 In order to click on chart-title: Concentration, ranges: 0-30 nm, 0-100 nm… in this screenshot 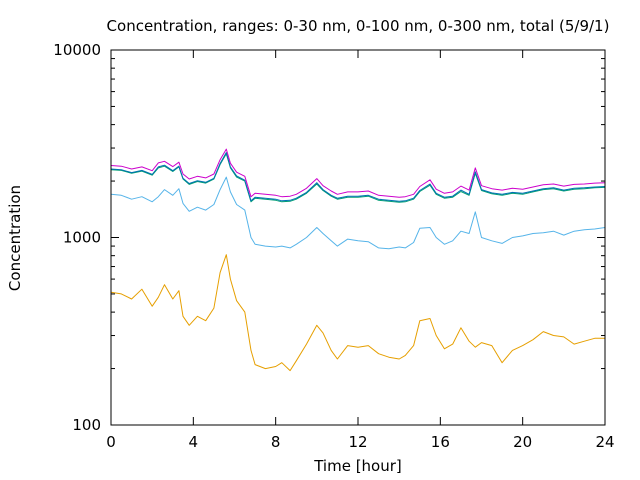, I will do `click(358, 26)`.